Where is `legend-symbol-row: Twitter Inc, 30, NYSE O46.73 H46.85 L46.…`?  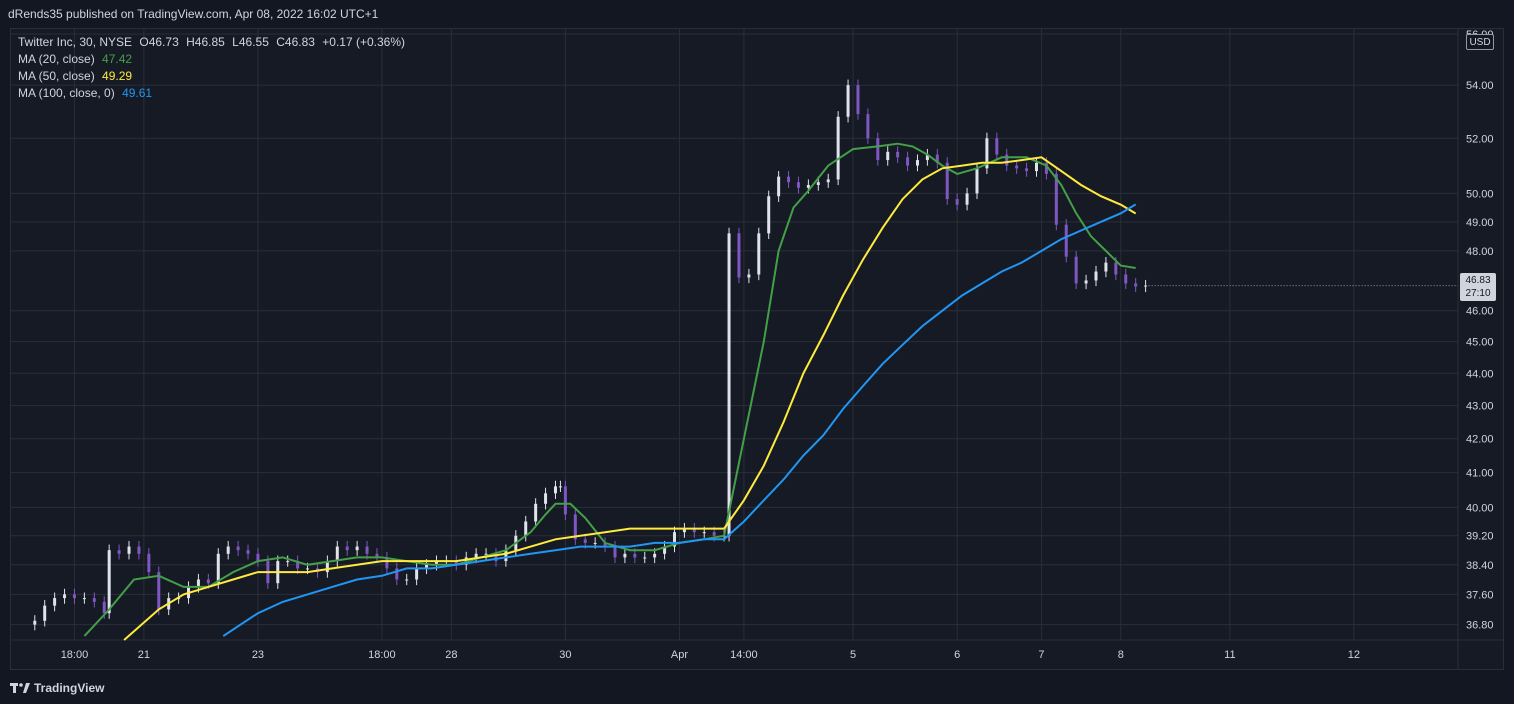 legend-symbol-row: Twitter Inc, 30, NYSE O46.73 H46.85 L46.… is located at coordinates (213, 42).